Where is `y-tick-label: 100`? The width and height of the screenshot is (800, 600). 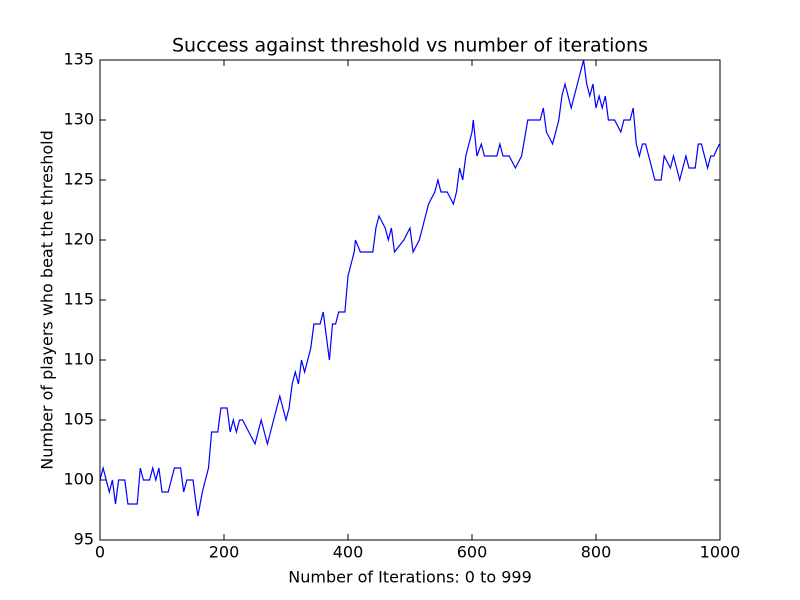 y-tick-label: 100 is located at coordinates (78, 479).